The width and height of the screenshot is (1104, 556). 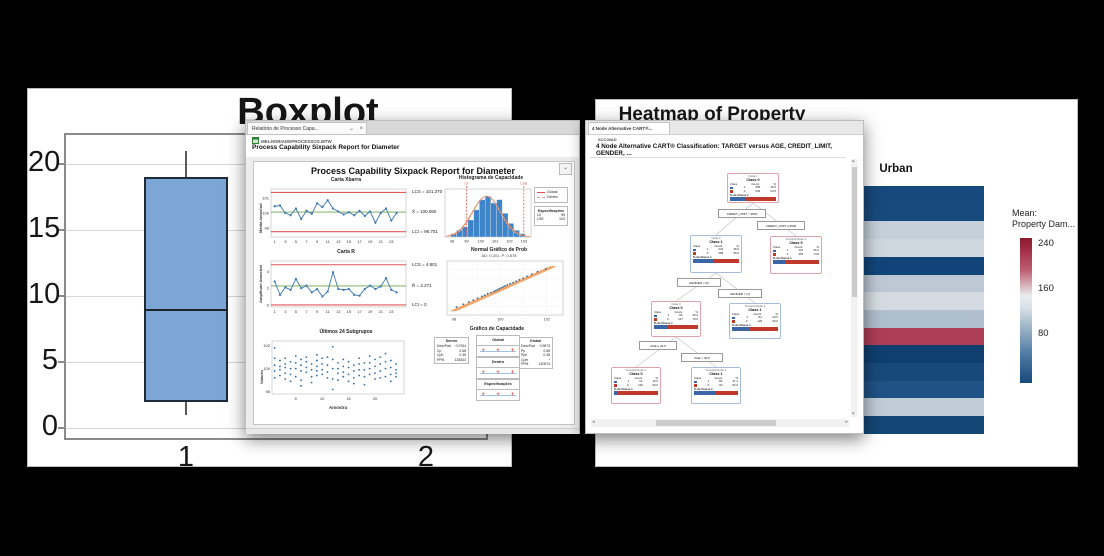 I want to click on heatmap-column-label: Urban, so click(x=896, y=169).